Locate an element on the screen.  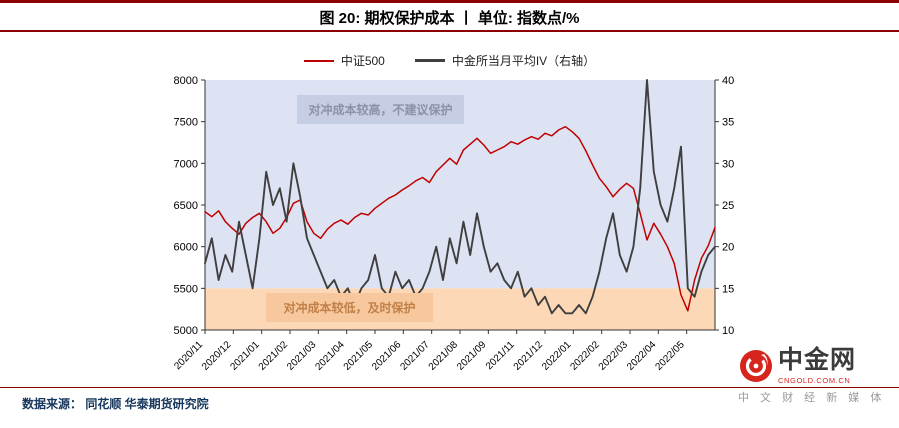
chart-legend: 中证500 中金所当月平均IV（右轴） is located at coordinates (449, 60).